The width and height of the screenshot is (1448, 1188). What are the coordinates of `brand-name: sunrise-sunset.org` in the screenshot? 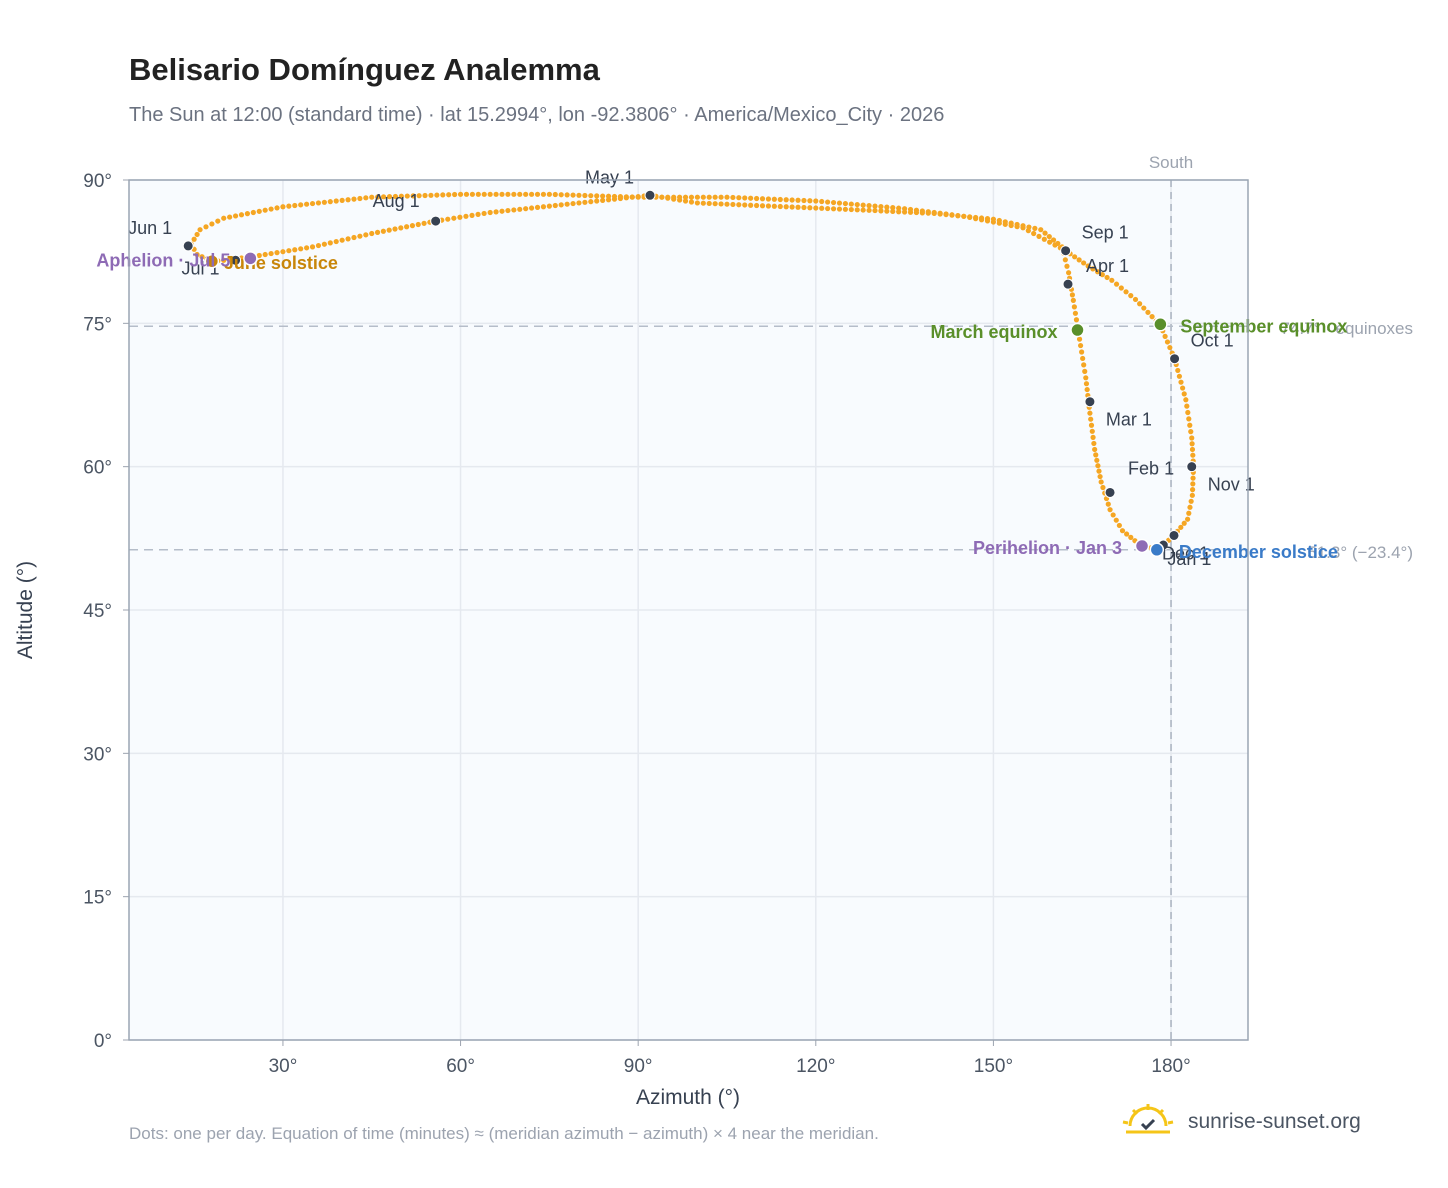 It's located at (1274, 1121).